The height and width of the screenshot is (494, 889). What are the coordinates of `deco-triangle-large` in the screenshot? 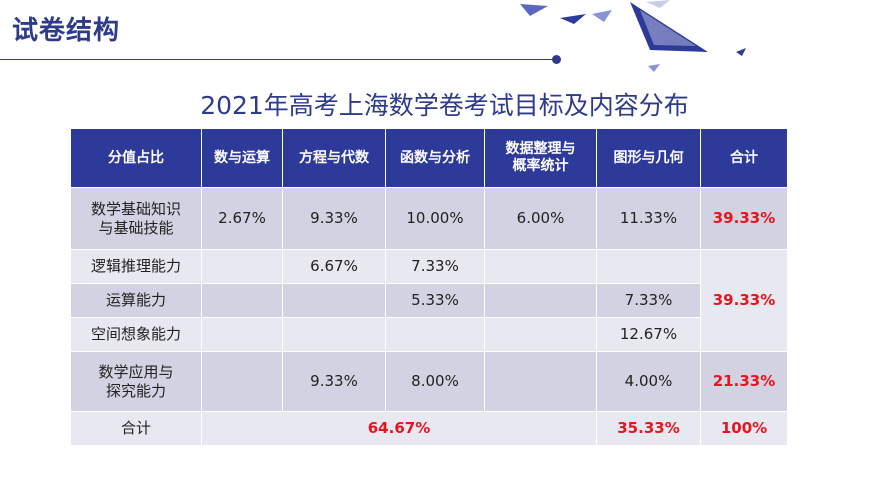 It's located at (669, 27).